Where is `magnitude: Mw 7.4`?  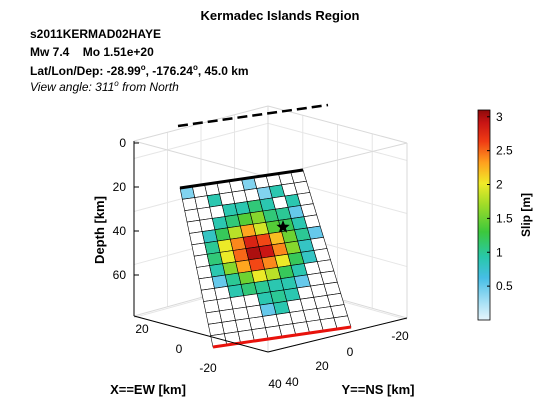 magnitude: Mw 7.4 is located at coordinates (50, 52).